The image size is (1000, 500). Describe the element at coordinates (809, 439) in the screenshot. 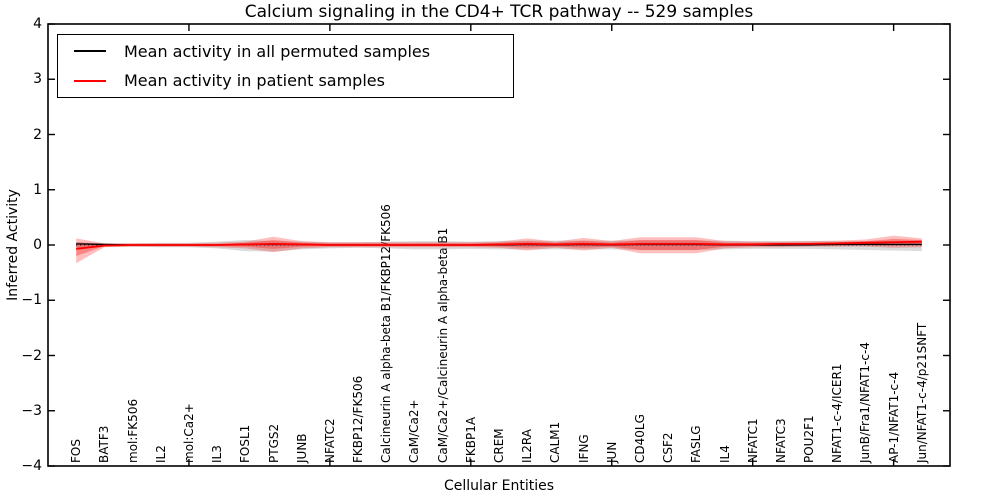

I see `x-tick-label: POU2F1` at that location.